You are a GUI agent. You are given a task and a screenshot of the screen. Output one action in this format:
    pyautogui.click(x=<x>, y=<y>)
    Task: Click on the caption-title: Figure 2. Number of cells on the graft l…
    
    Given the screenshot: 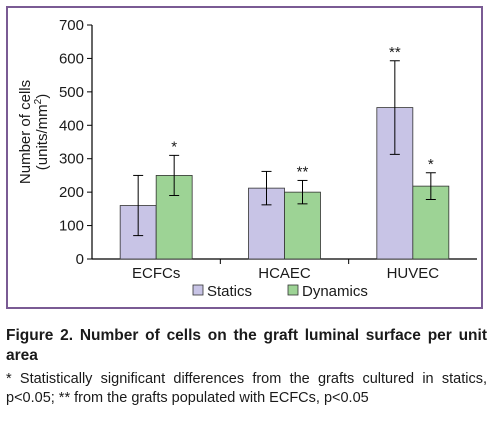 What is the action you would take?
    pyautogui.click(x=246, y=345)
    